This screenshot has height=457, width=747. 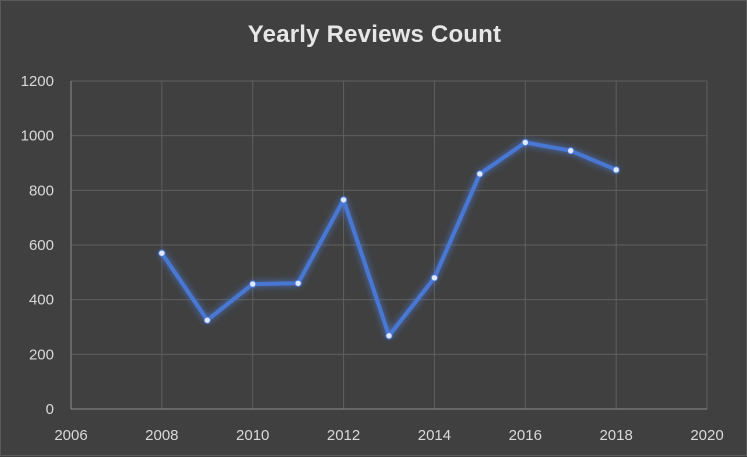 What do you see at coordinates (41, 245) in the screenshot?
I see `y-tick-label: 600` at bounding box center [41, 245].